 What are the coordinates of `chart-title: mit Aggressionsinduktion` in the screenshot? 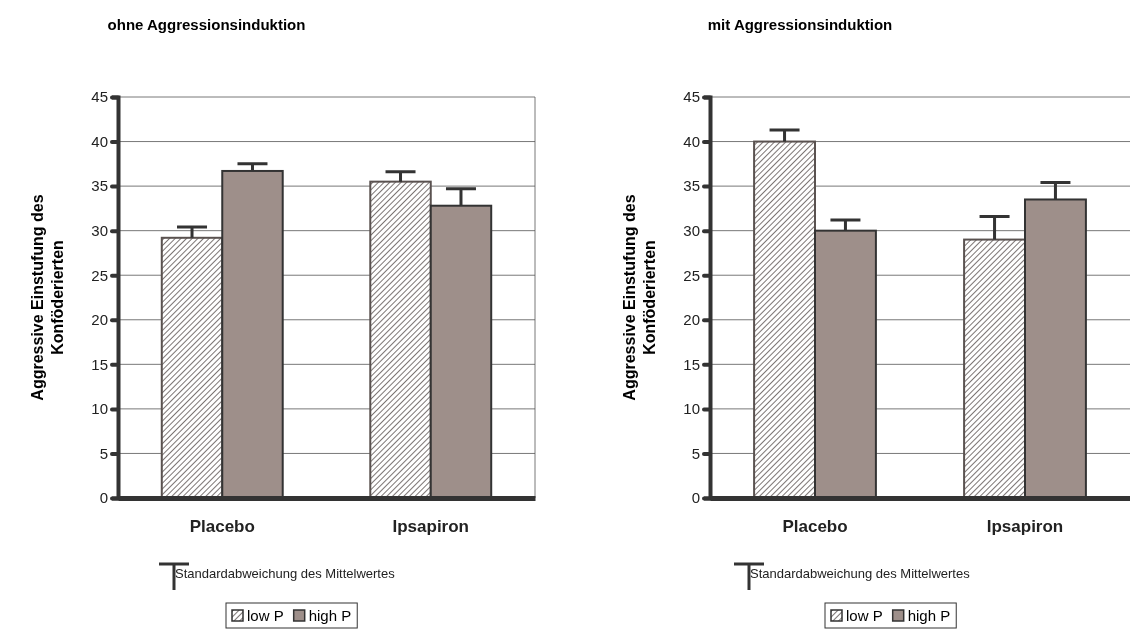 It's located at (800, 24).